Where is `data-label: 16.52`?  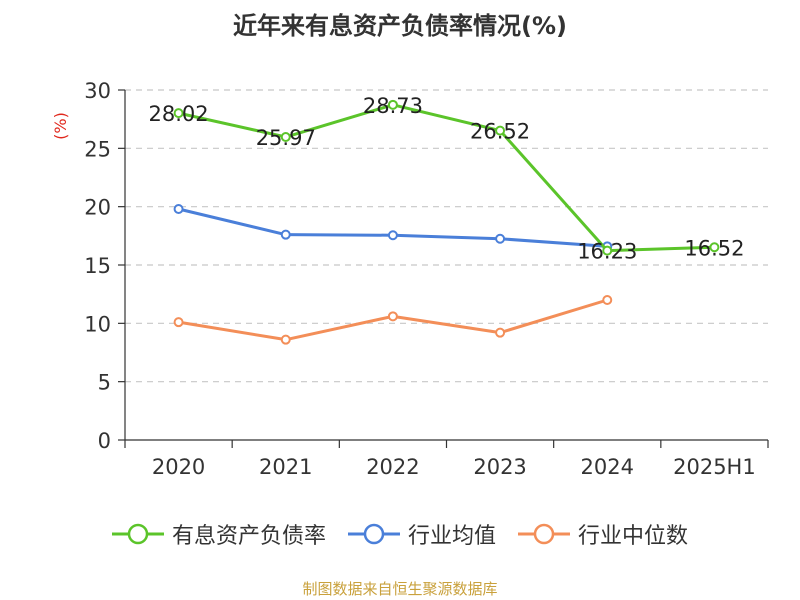
data-label: 16.52 is located at coordinates (714, 248).